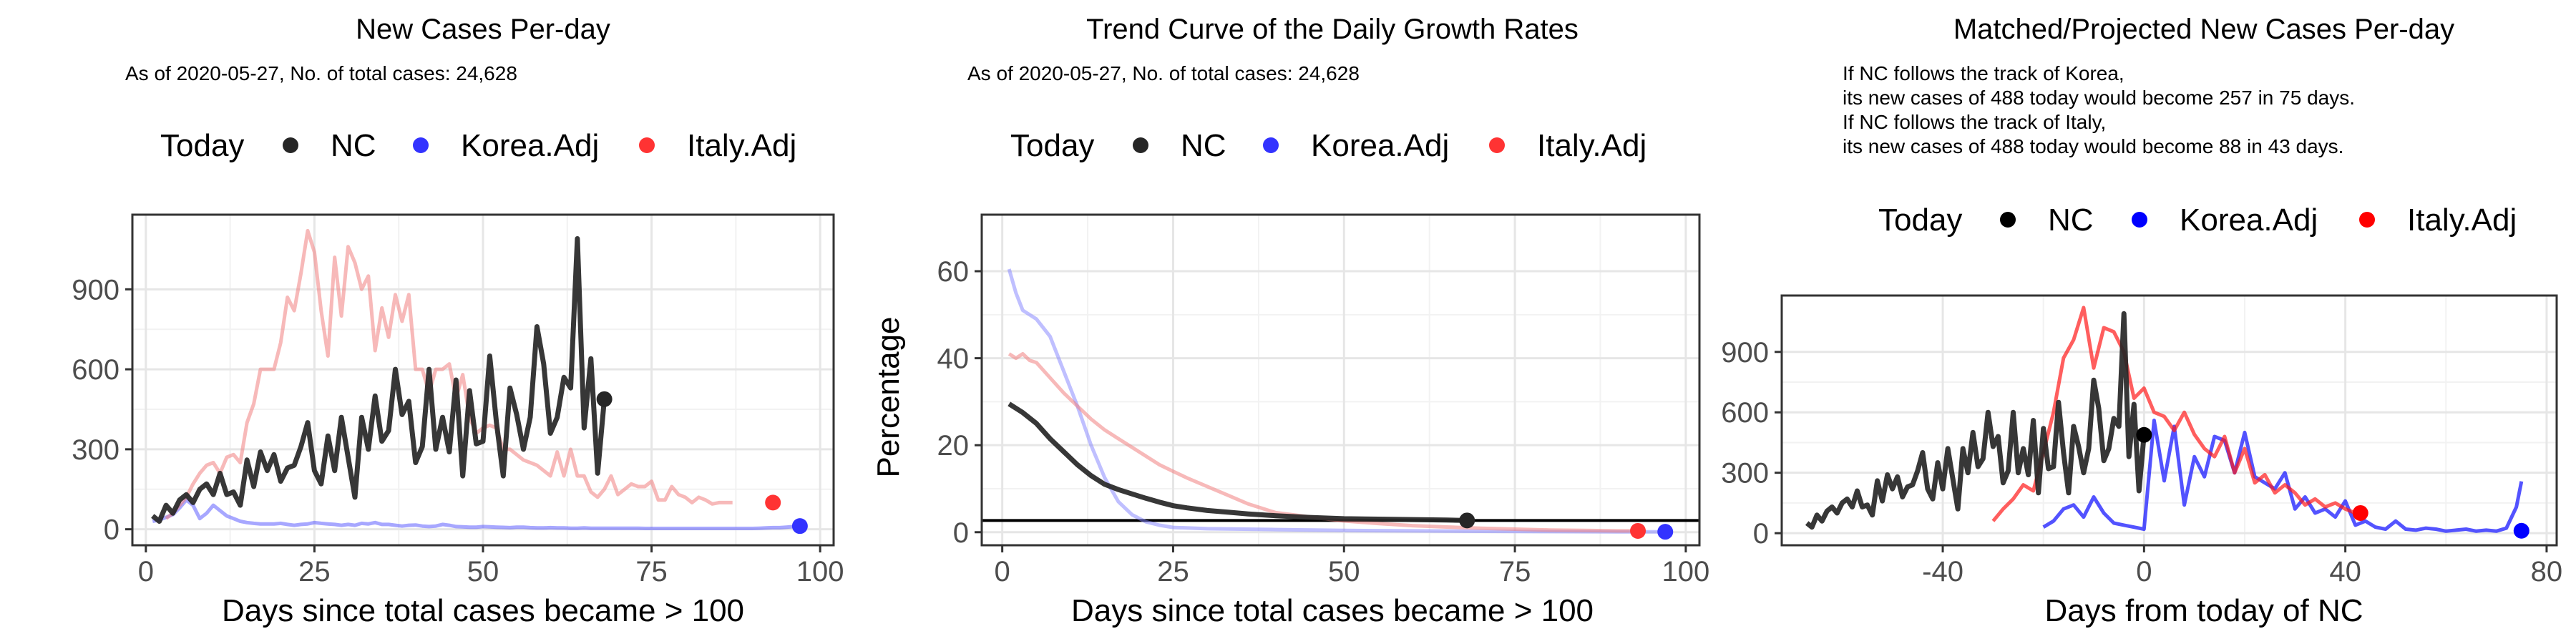  Describe the element at coordinates (953, 446) in the screenshot. I see `y-tick-label: 20` at that location.